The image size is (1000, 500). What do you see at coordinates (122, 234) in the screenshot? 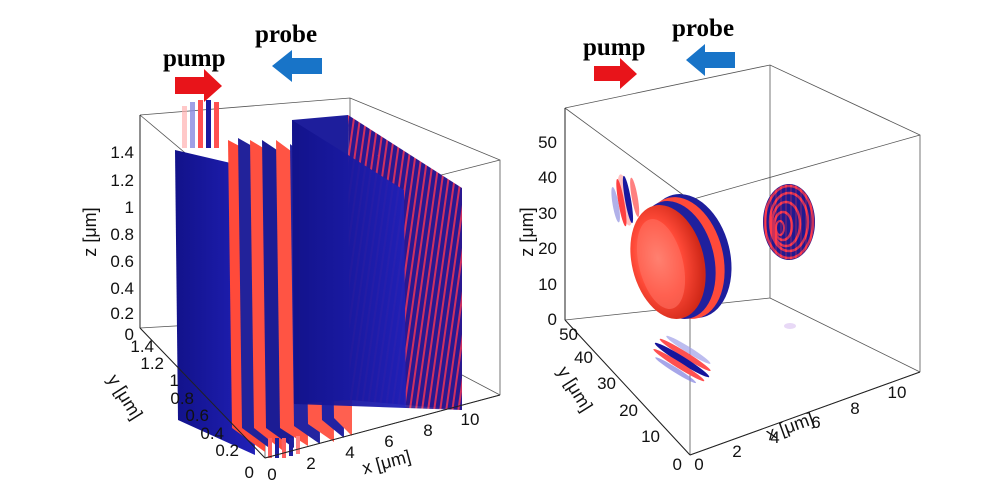
I see `left-z-tick: 0.8` at bounding box center [122, 234].